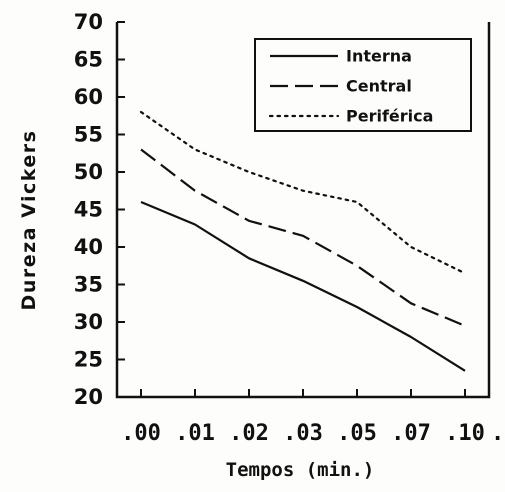  I want to click on x-tick-label: .02, so click(249, 433).